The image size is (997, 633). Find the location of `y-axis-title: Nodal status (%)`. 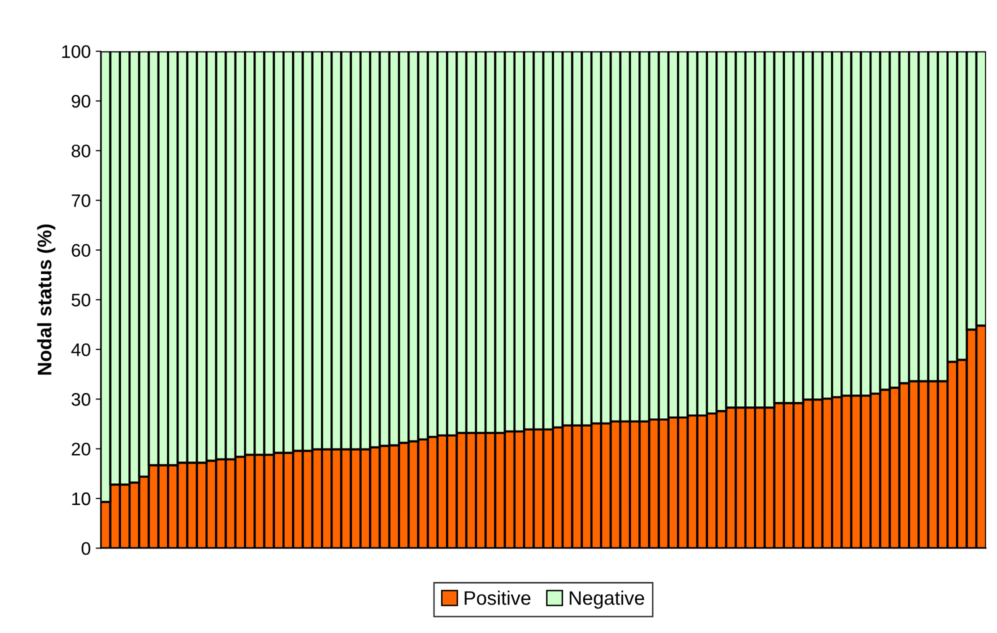

y-axis-title: Nodal status (%) is located at coordinates (46, 299).